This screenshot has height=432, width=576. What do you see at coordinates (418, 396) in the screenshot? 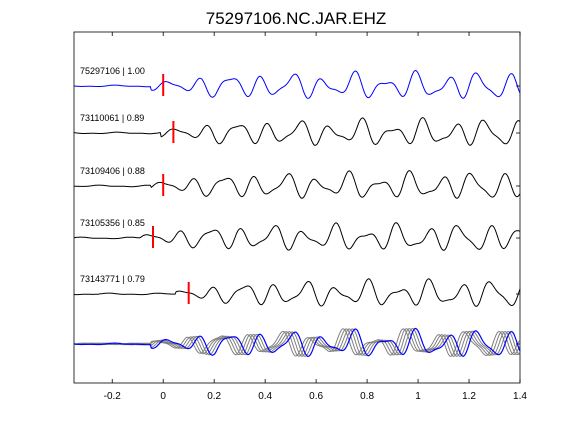
I see `x-tick-label: 1` at bounding box center [418, 396].